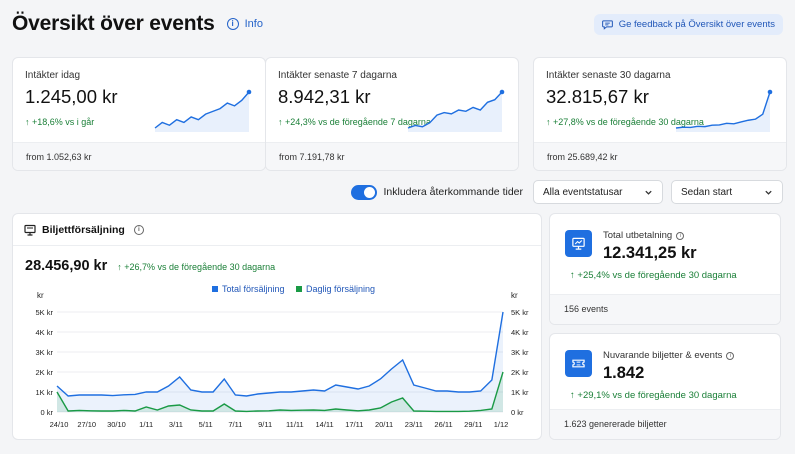 Image resolution: width=795 pixels, height=454 pixels. Describe the element at coordinates (598, 192) in the screenshot. I see `event-status-select: Alla eventstatusar` at that location.